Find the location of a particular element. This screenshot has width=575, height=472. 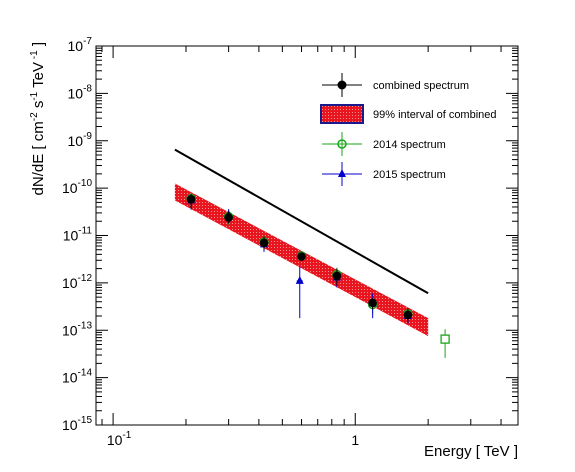

y-tick-label: 10⁻¹¹ is located at coordinates (78, 235).